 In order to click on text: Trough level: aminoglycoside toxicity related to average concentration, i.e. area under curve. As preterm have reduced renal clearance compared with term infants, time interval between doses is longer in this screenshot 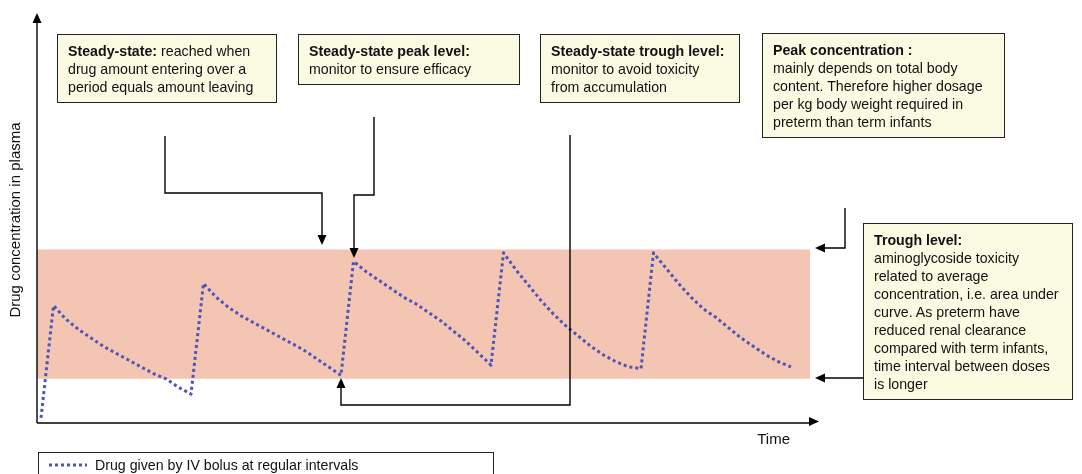, I will do `click(966, 312)`.